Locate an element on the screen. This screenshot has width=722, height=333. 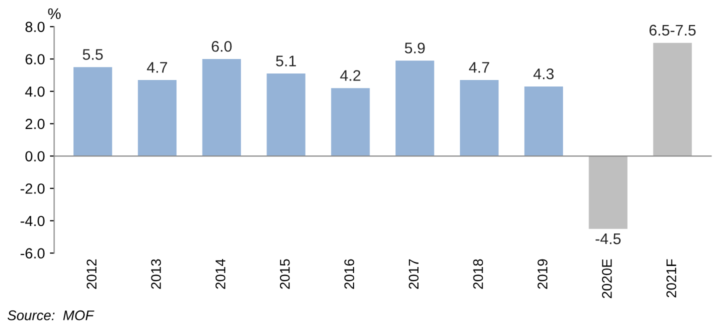
x-tick-label: 2019 is located at coordinates (543, 274).